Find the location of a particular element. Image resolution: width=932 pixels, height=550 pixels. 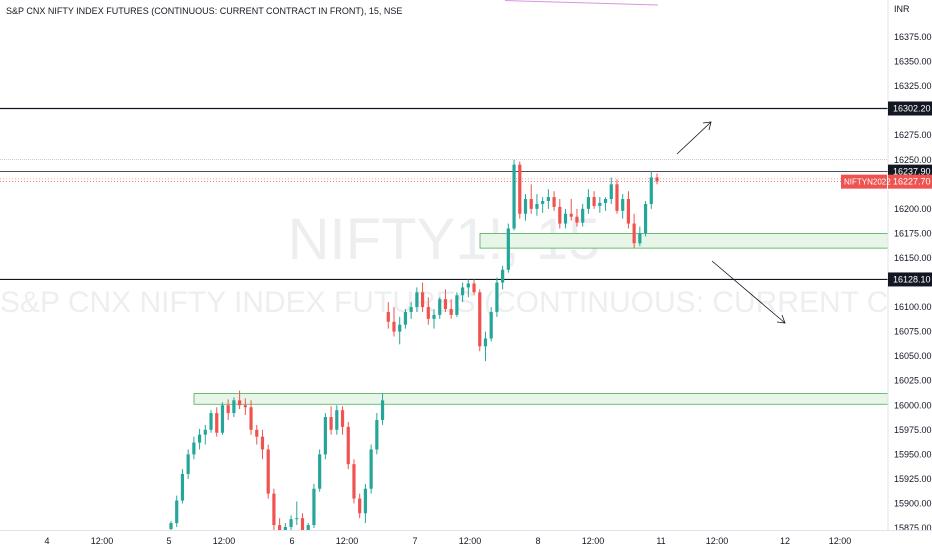

down-arrow-head is located at coordinates (781, 319).